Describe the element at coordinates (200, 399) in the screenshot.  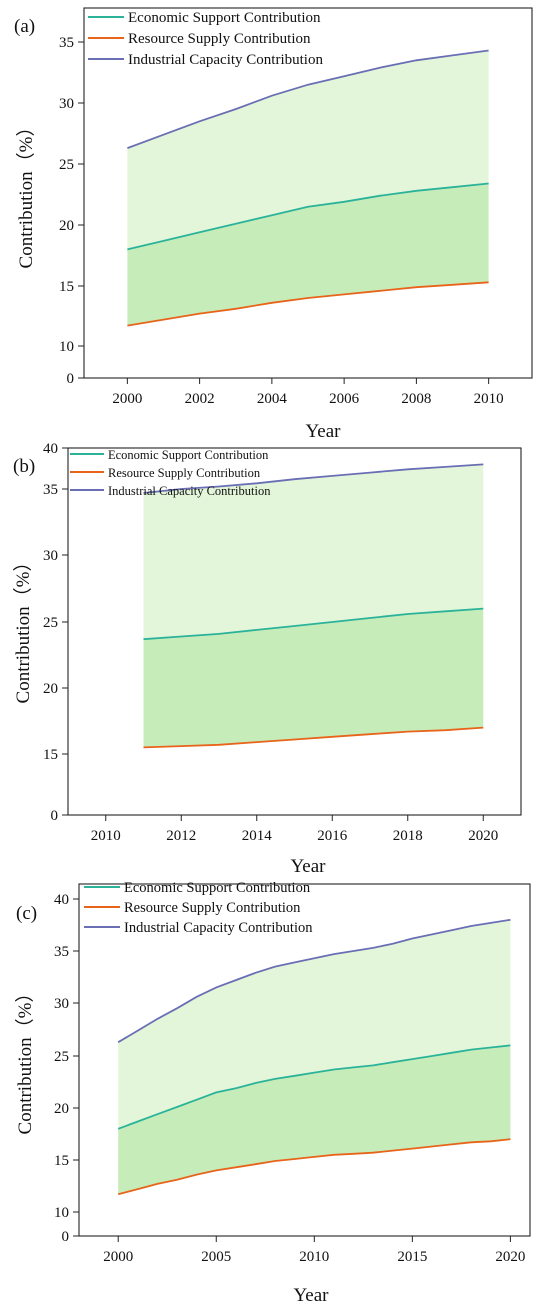
I see `x-tick-label: 2002` at that location.